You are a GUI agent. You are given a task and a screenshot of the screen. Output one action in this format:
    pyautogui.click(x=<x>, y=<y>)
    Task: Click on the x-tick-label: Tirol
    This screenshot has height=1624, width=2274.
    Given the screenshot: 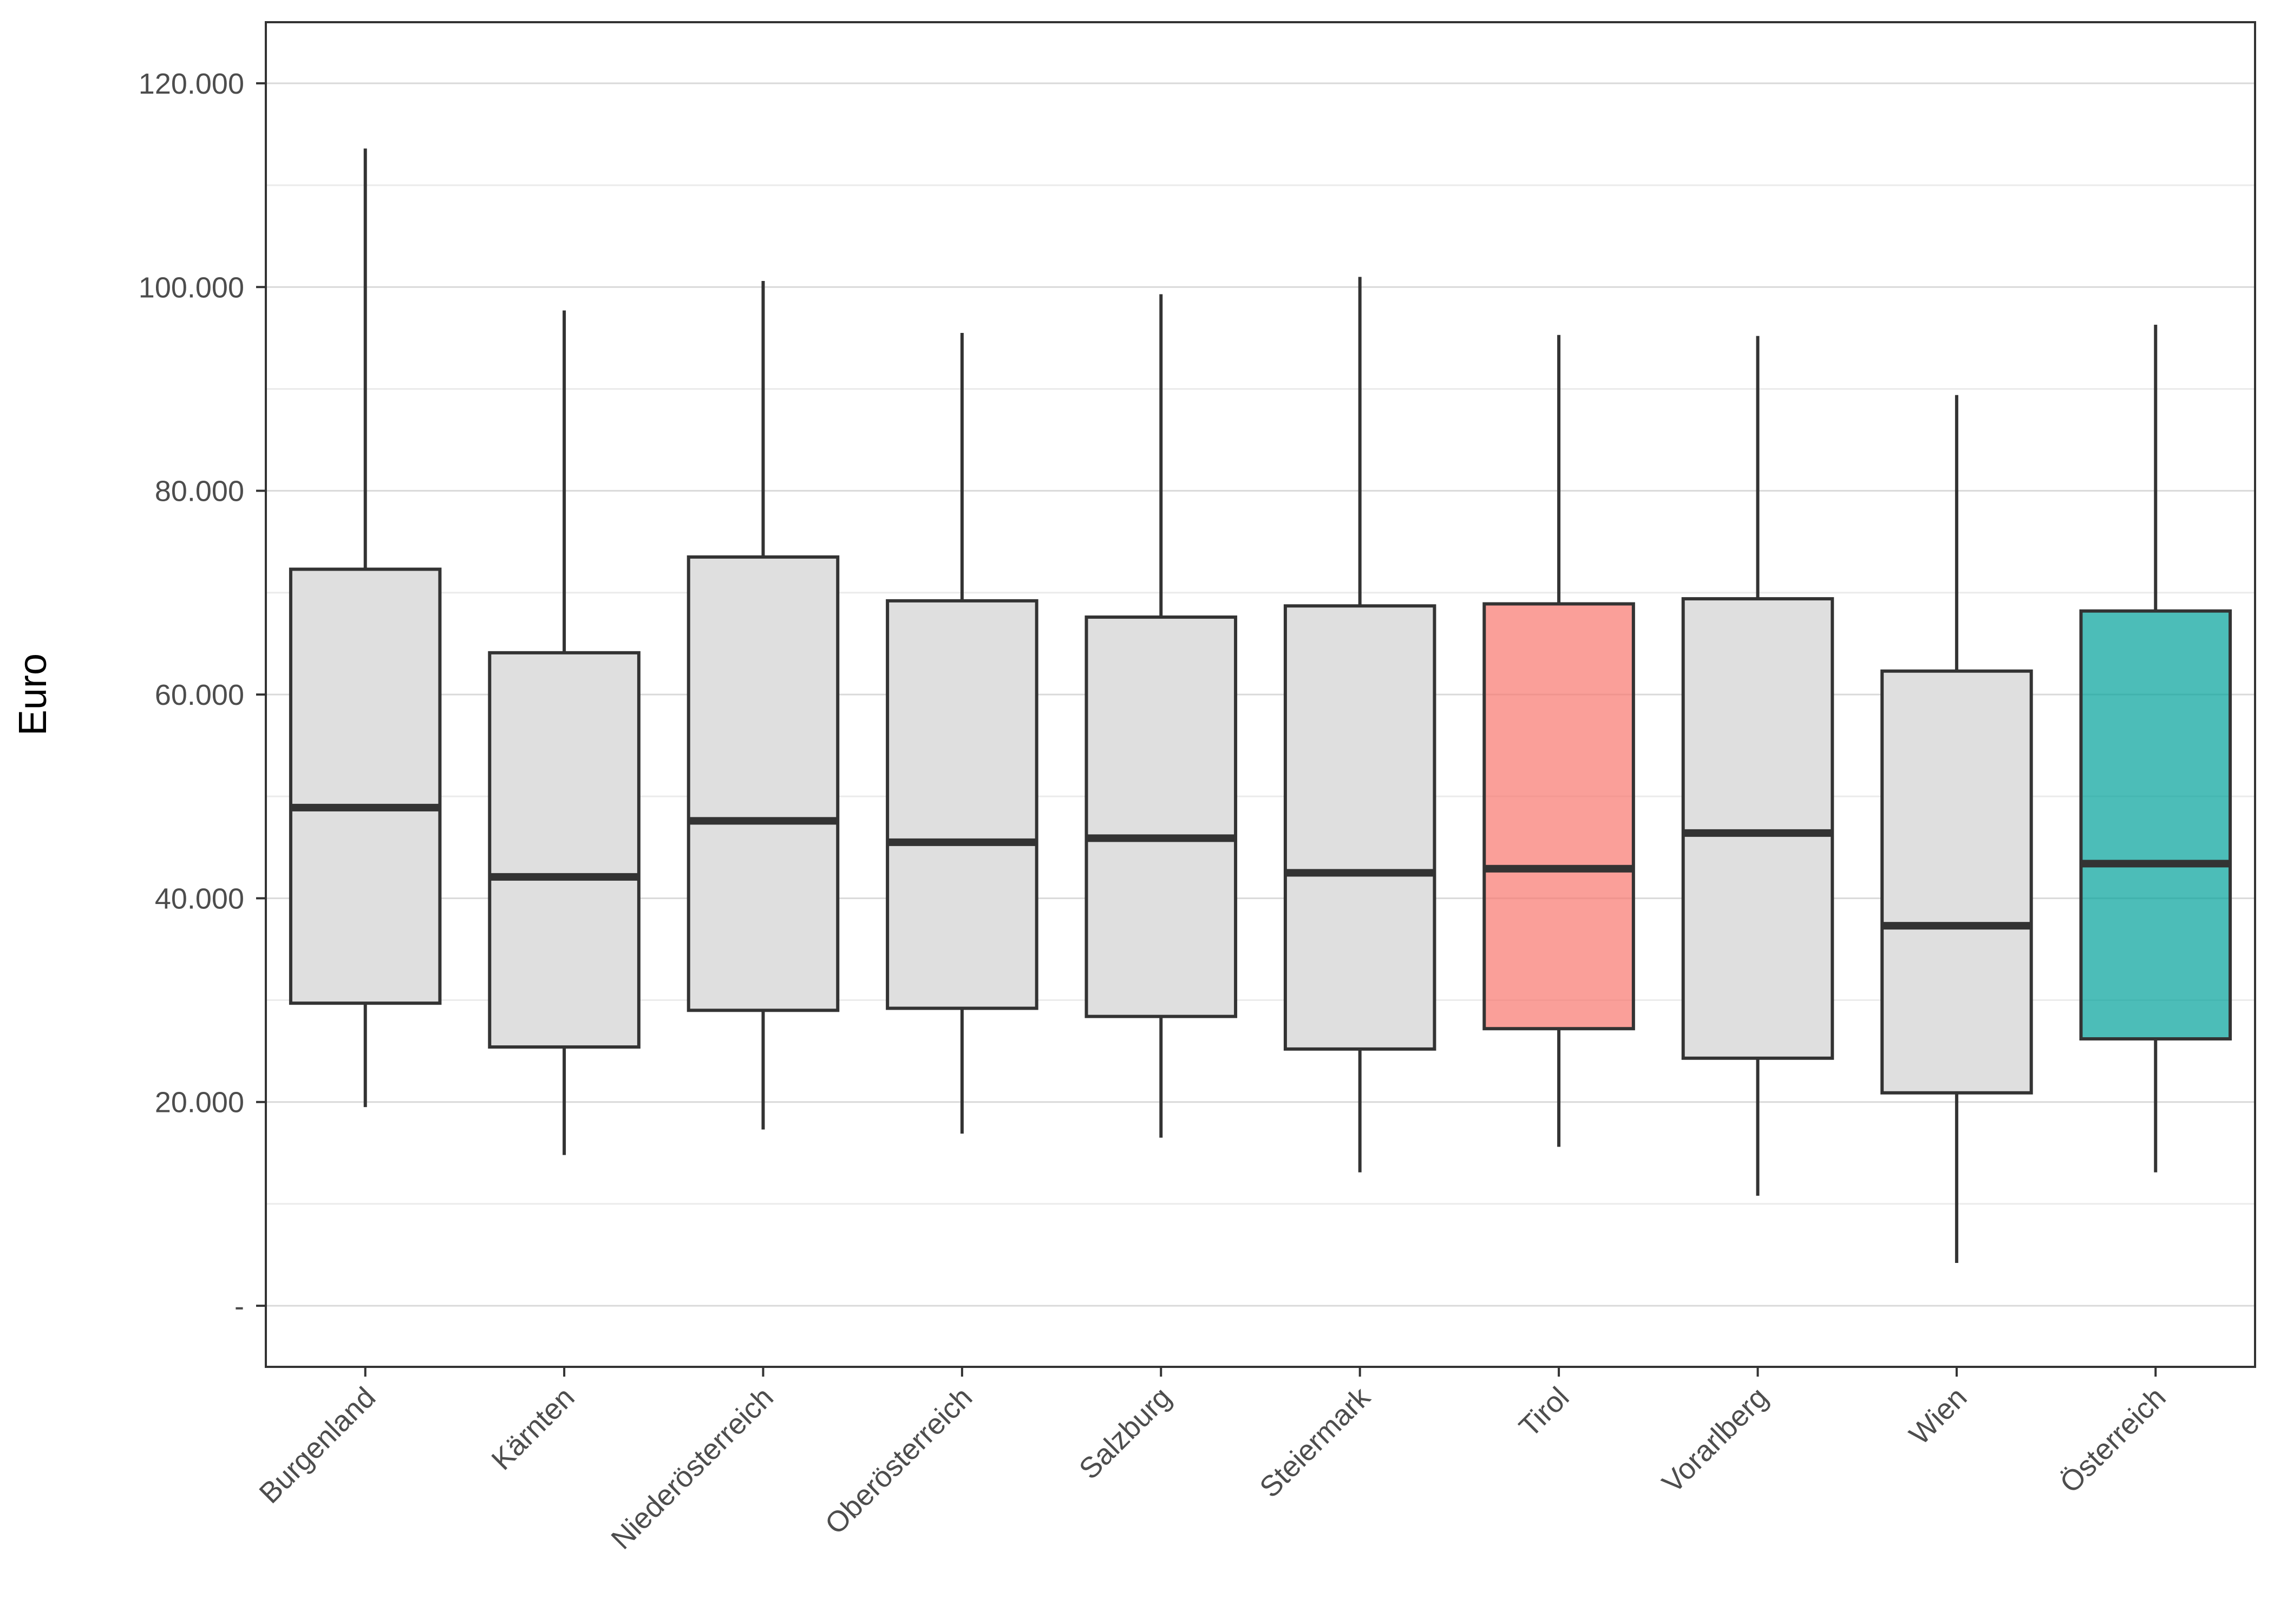 What is the action you would take?
    pyautogui.click(x=1544, y=1412)
    